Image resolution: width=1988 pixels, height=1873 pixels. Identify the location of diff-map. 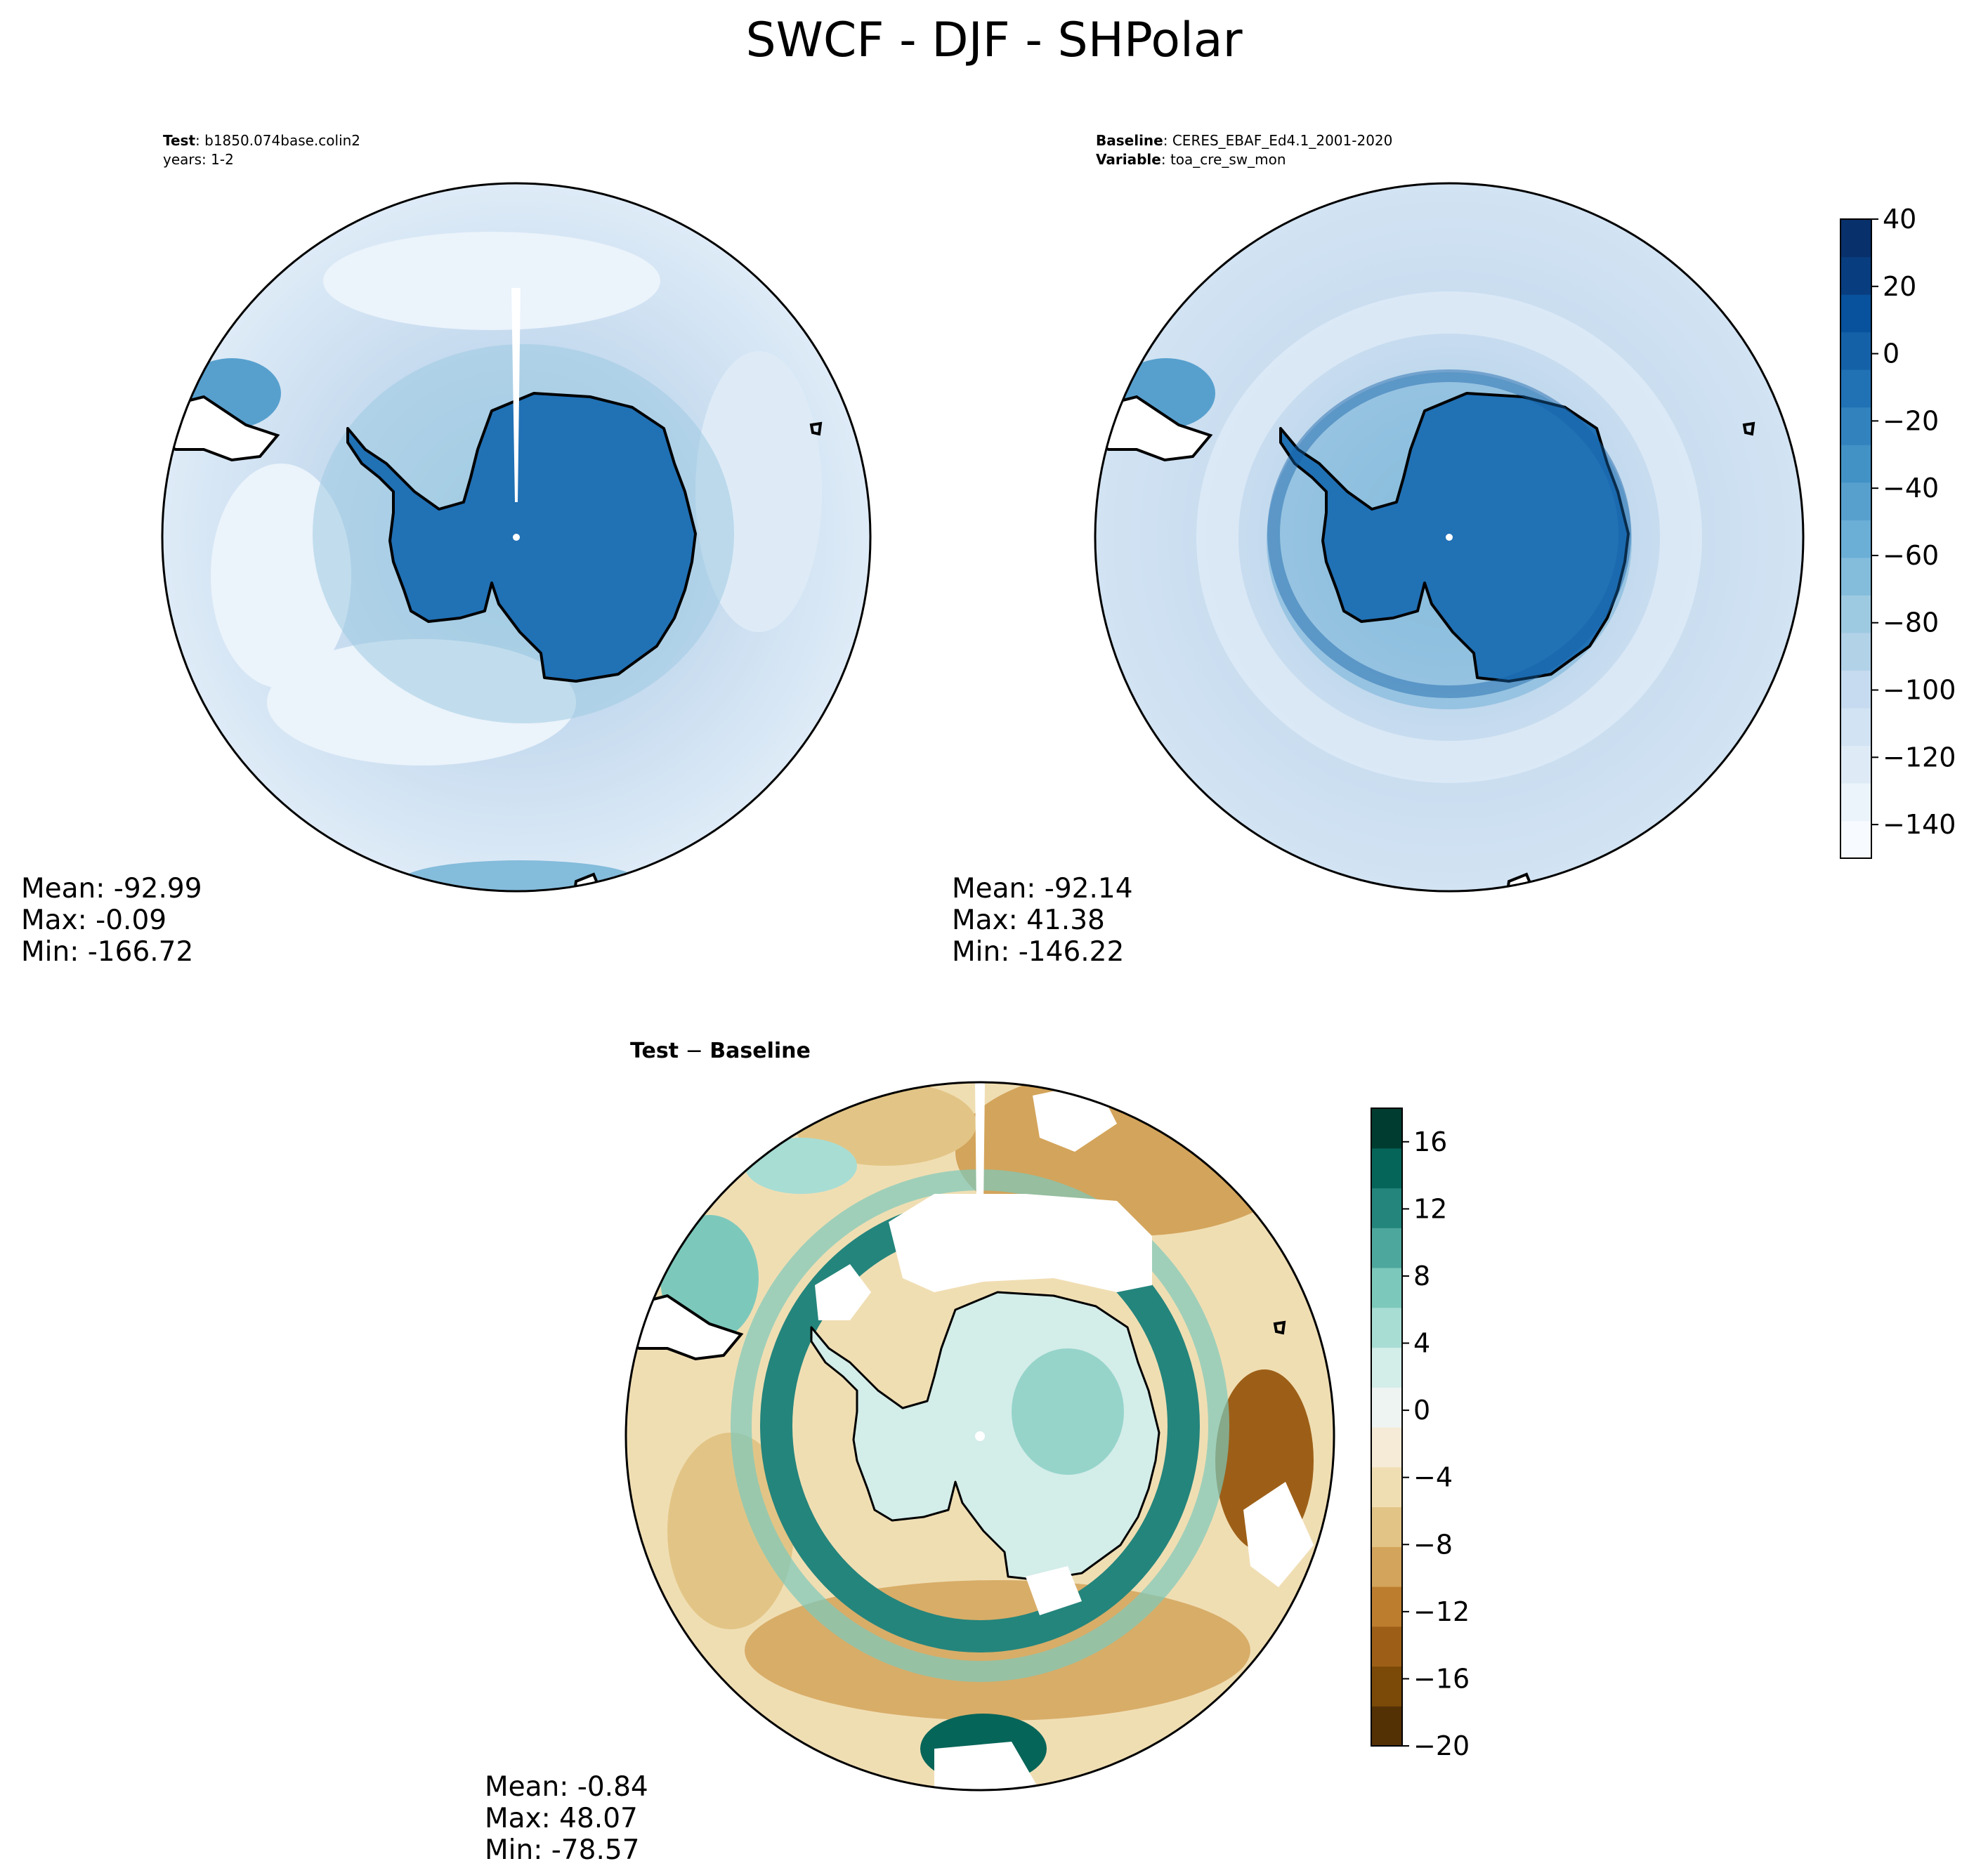
(980, 1436).